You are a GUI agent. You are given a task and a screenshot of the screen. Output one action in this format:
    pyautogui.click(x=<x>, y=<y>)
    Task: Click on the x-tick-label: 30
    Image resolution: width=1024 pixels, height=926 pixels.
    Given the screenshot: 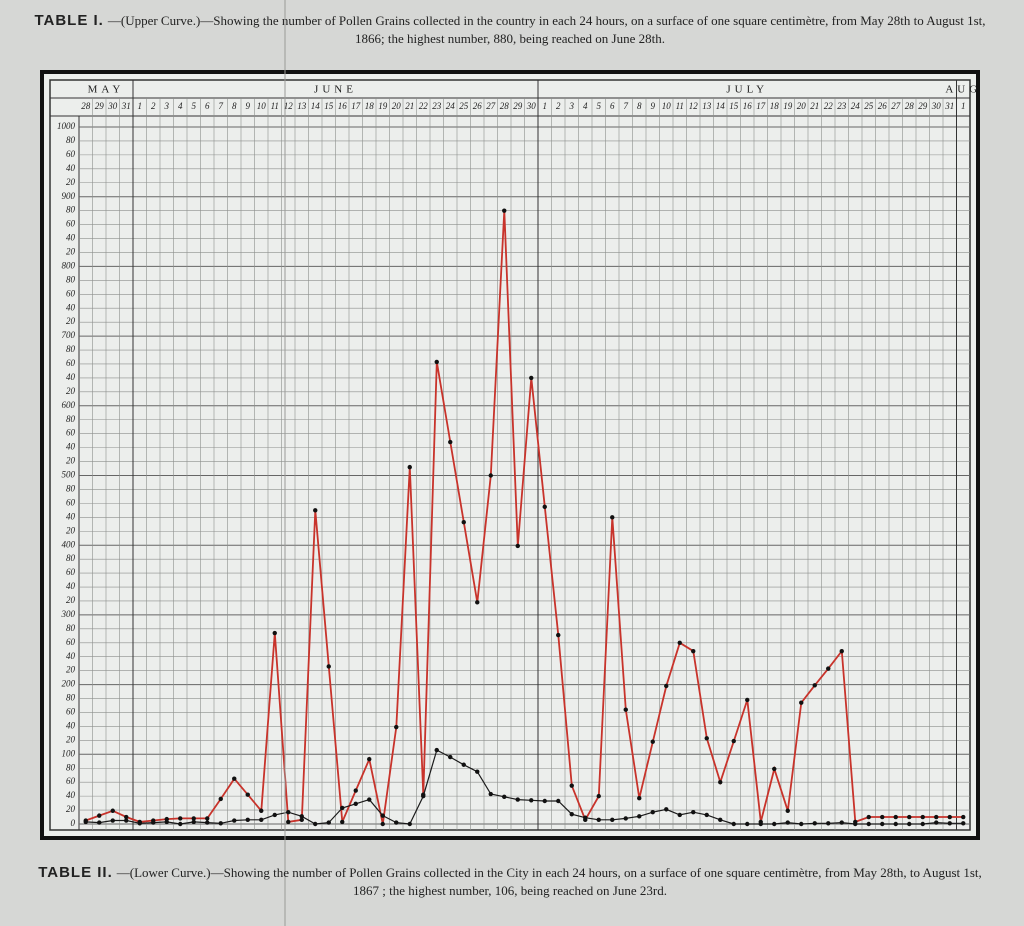 What is the action you would take?
    pyautogui.click(x=936, y=106)
    